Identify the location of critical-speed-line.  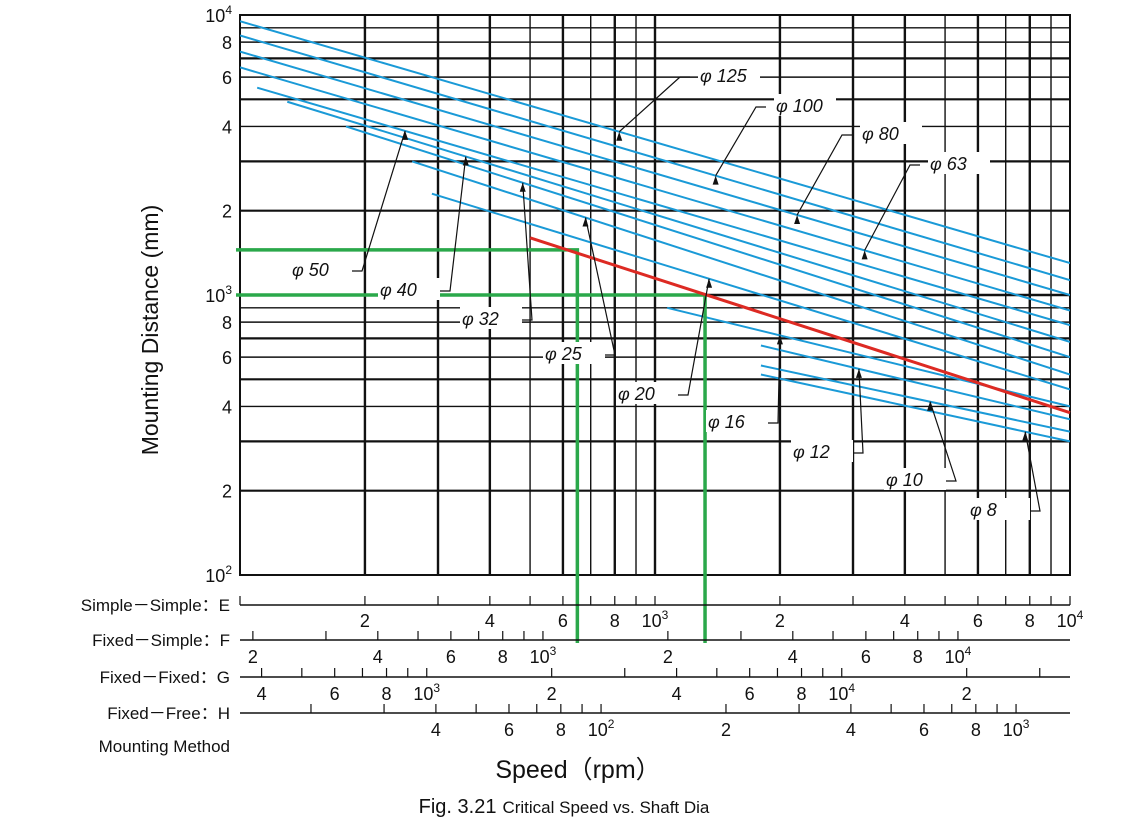
(800, 325).